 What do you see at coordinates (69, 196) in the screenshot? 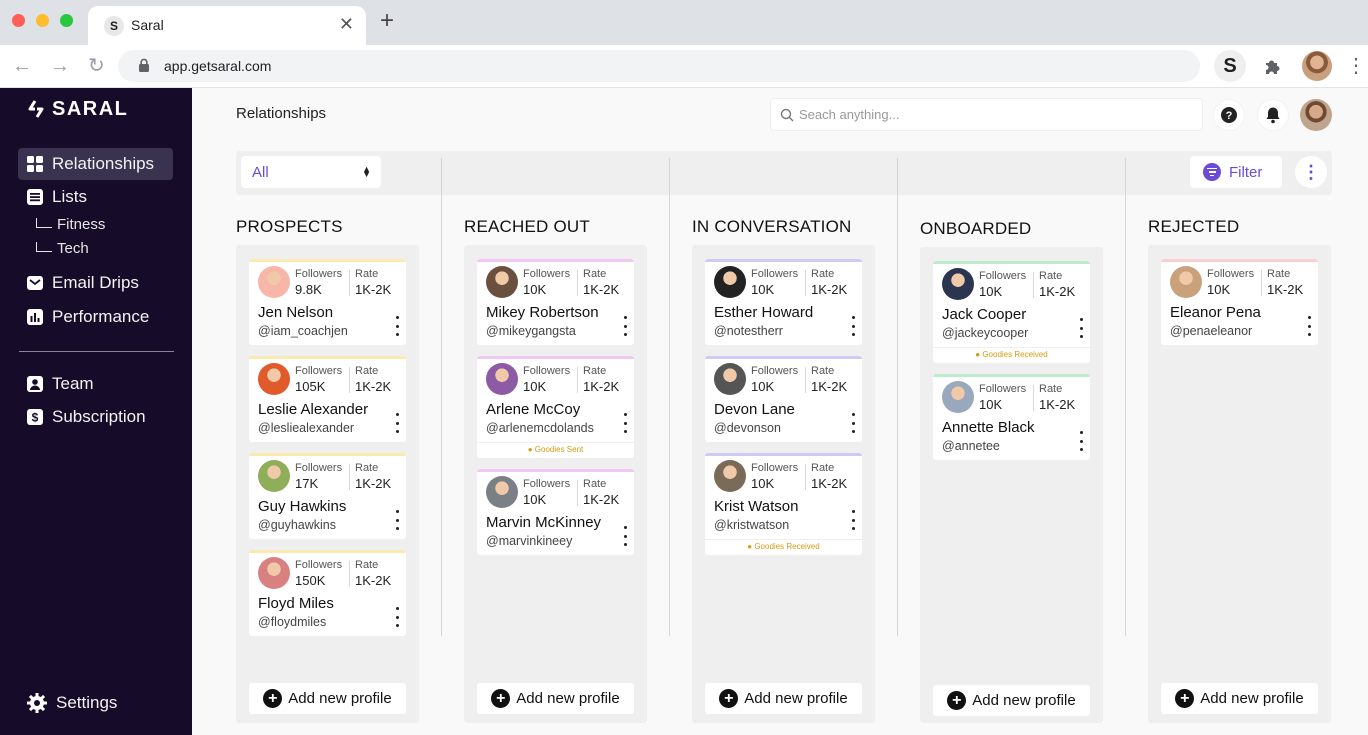
I see `sidebar-item-label: Lists` at bounding box center [69, 196].